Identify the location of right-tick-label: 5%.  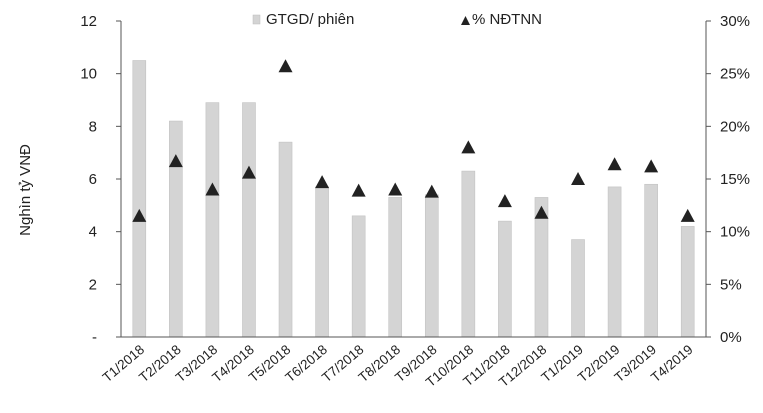
(731, 284).